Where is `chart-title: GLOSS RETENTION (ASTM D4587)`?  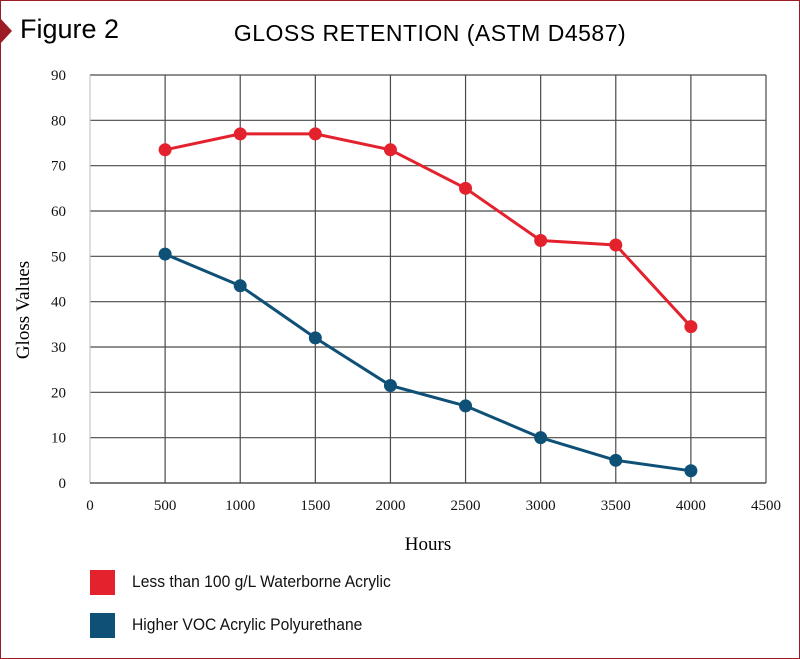 chart-title: GLOSS RETENTION (ASTM D4587) is located at coordinates (430, 33).